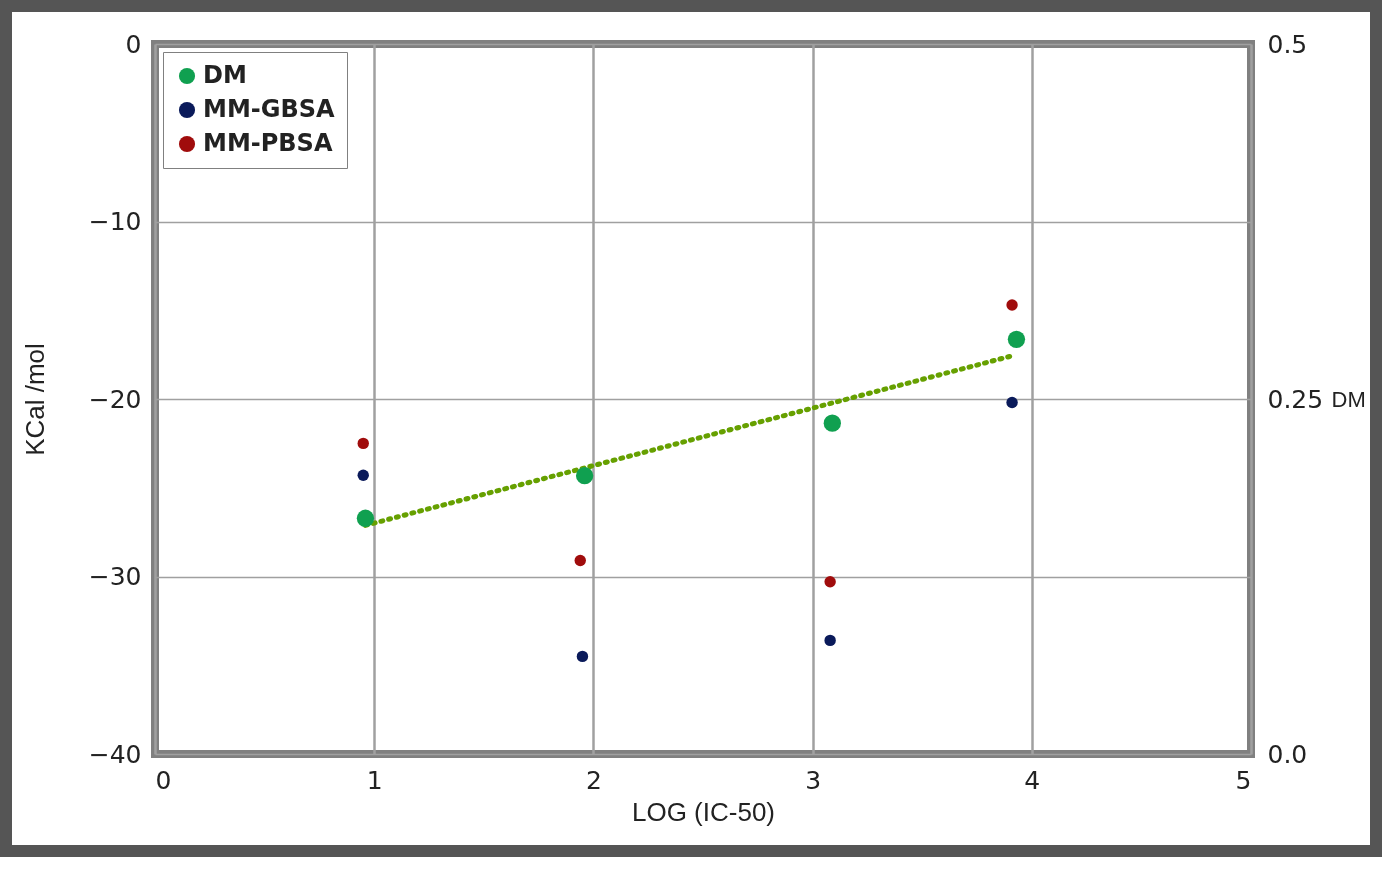  Describe the element at coordinates (225, 75) in the screenshot. I see `legend-label: DM` at that location.